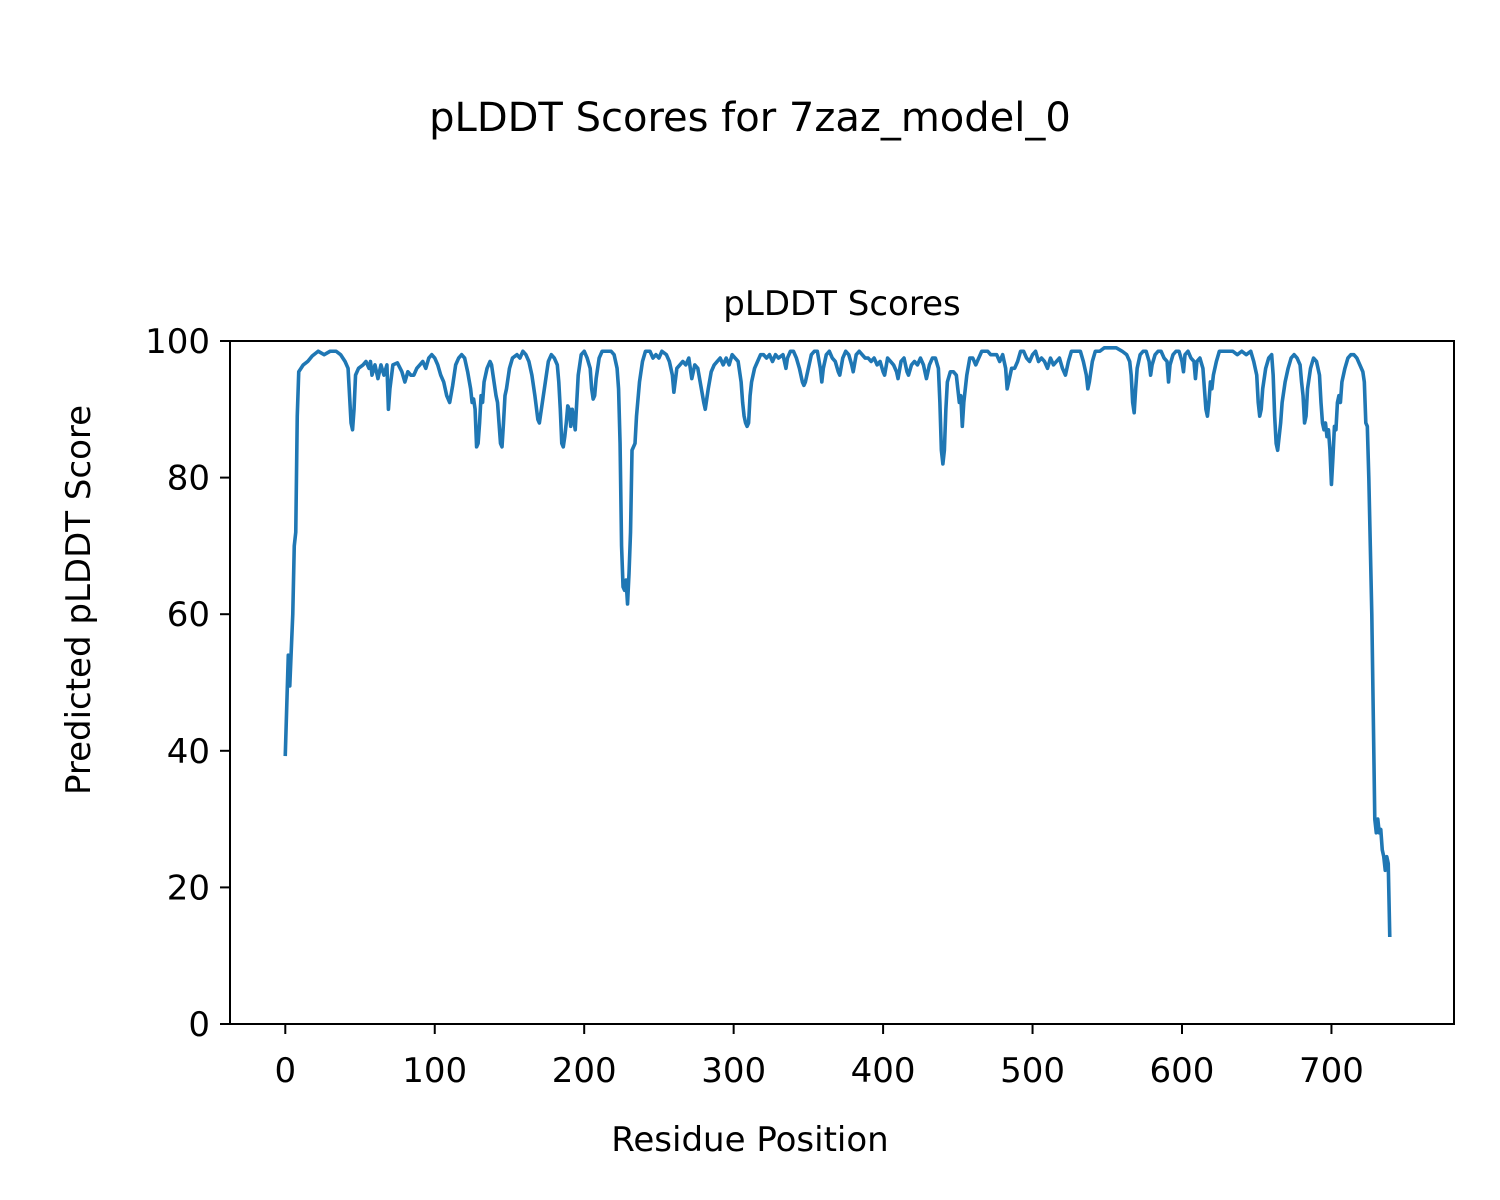 Image resolution: width=1500 pixels, height=1200 pixels. I want to click on x-axis-label: Residue Position, so click(749, 1140).